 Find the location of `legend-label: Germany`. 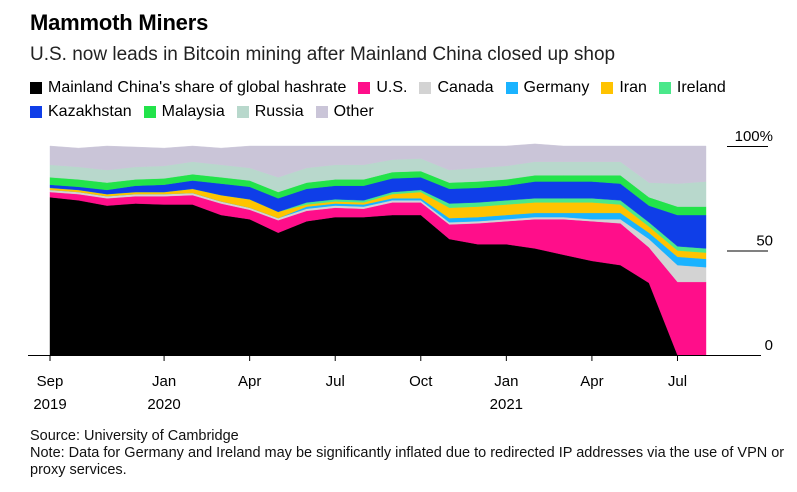

legend-label: Germany is located at coordinates (556, 87).